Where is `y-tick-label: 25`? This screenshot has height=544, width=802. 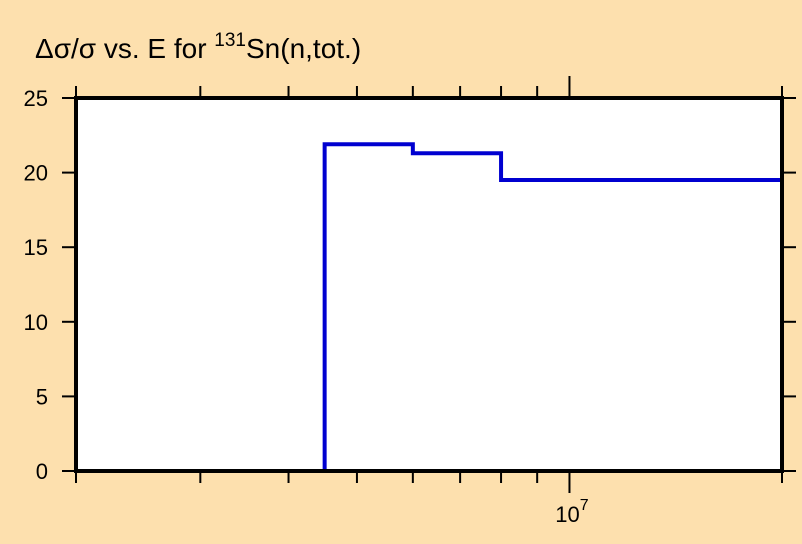
y-tick-label: 25 is located at coordinates (36, 98).